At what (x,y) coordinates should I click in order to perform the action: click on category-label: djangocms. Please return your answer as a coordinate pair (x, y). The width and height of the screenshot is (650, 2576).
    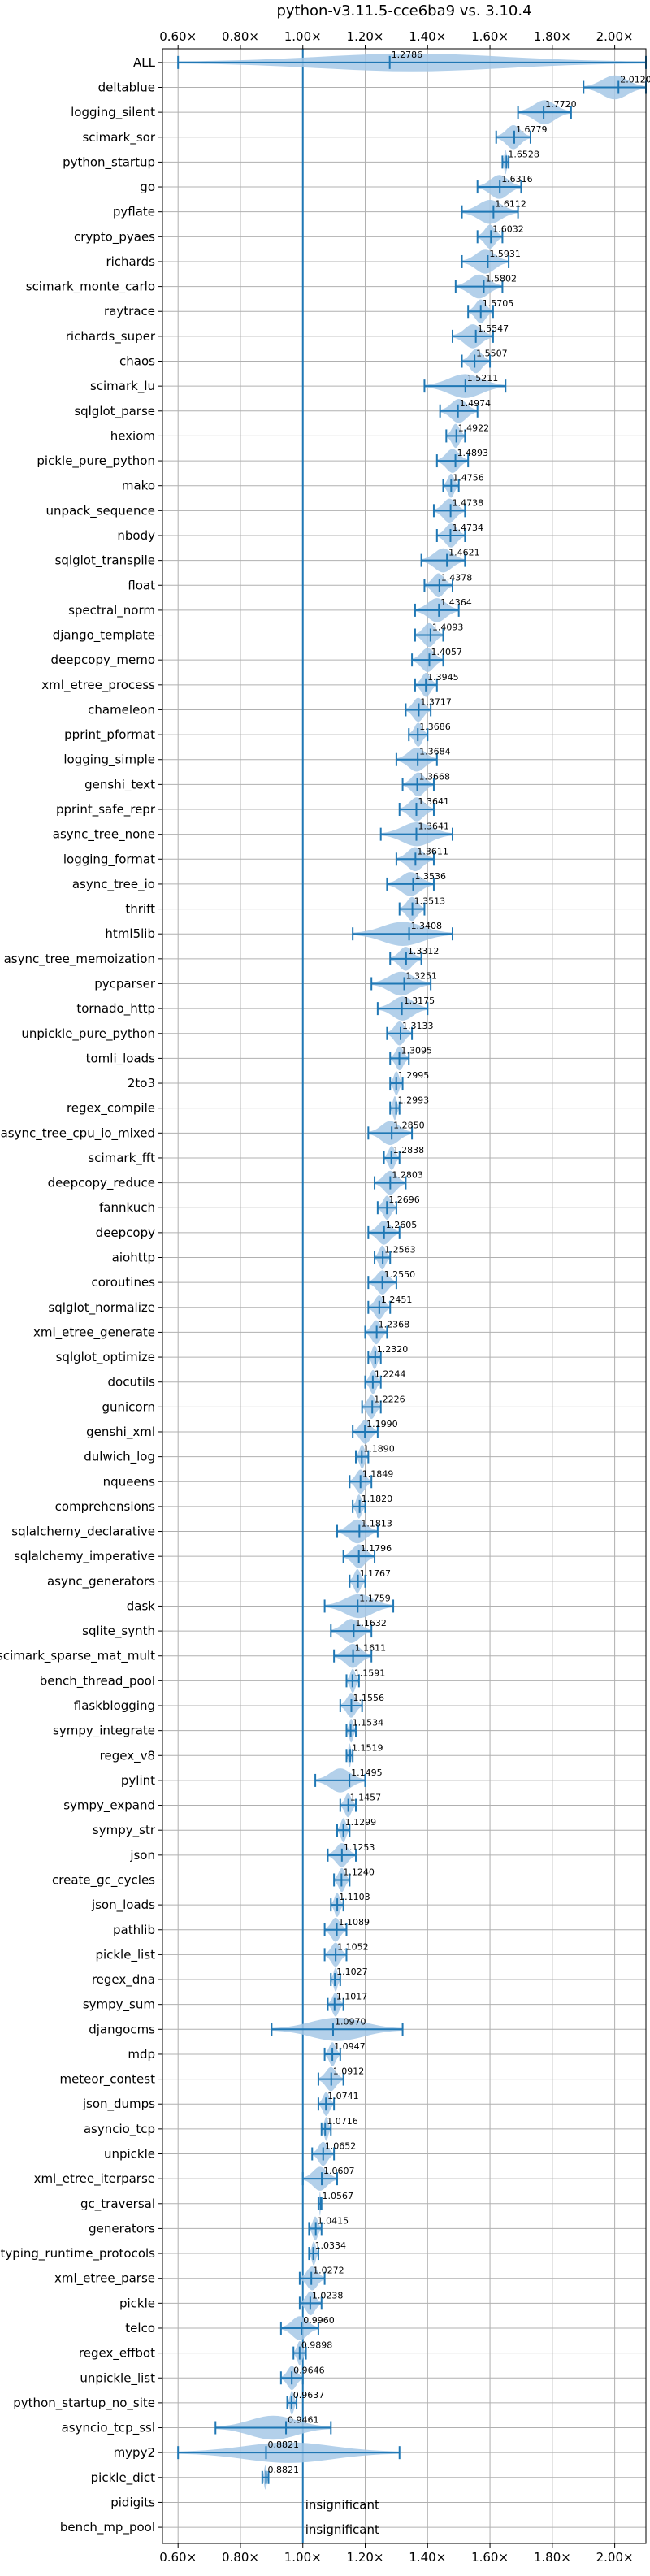
    Looking at the image, I should click on (122, 2029).